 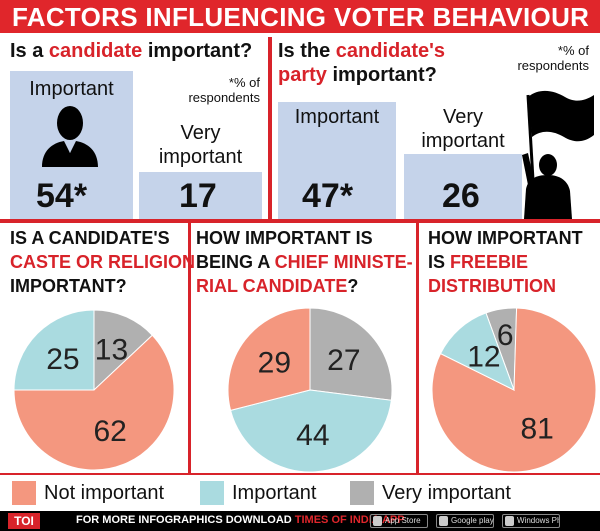 I want to click on pie3-title-line-2: IS, so click(x=439, y=262).